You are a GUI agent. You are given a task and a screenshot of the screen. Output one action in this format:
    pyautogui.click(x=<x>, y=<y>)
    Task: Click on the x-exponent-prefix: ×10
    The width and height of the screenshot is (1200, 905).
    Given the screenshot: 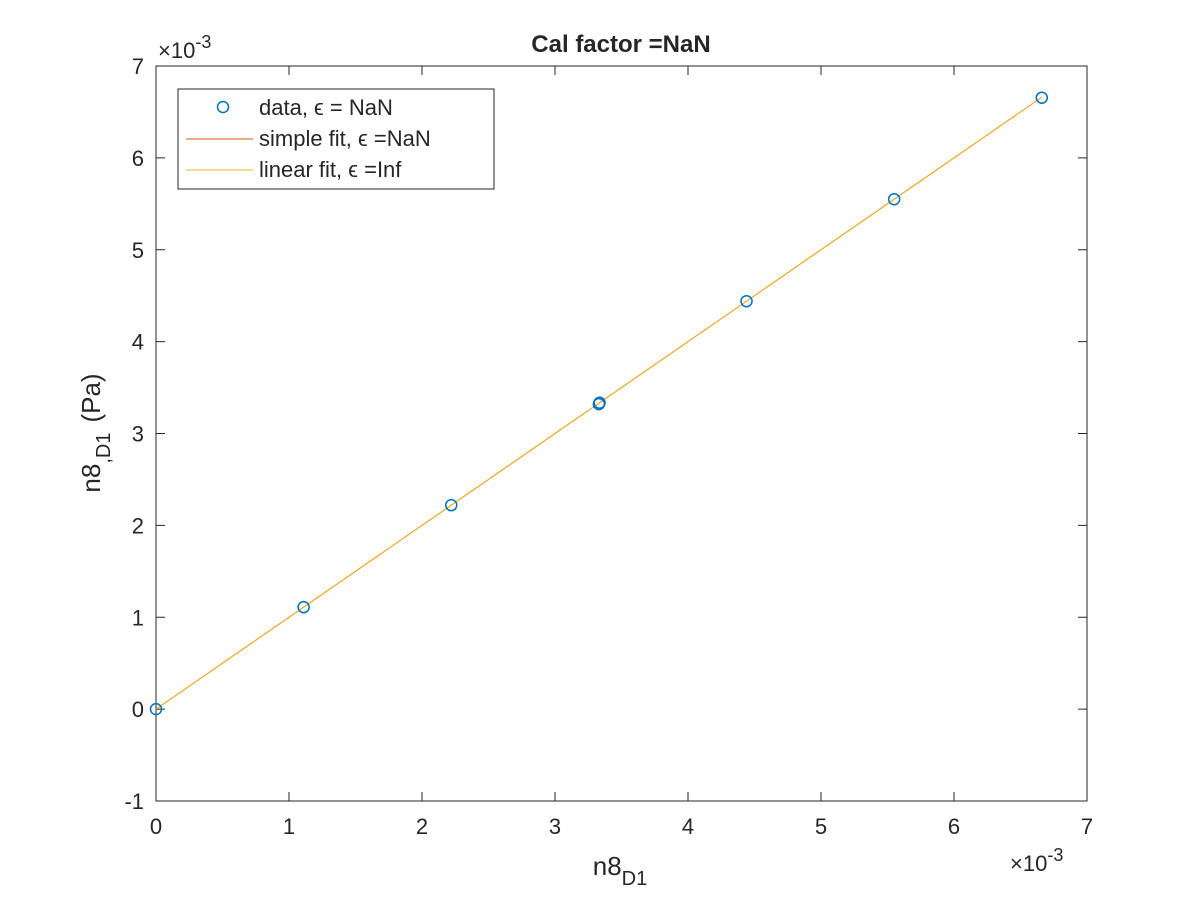 What is the action you would take?
    pyautogui.click(x=1028, y=863)
    